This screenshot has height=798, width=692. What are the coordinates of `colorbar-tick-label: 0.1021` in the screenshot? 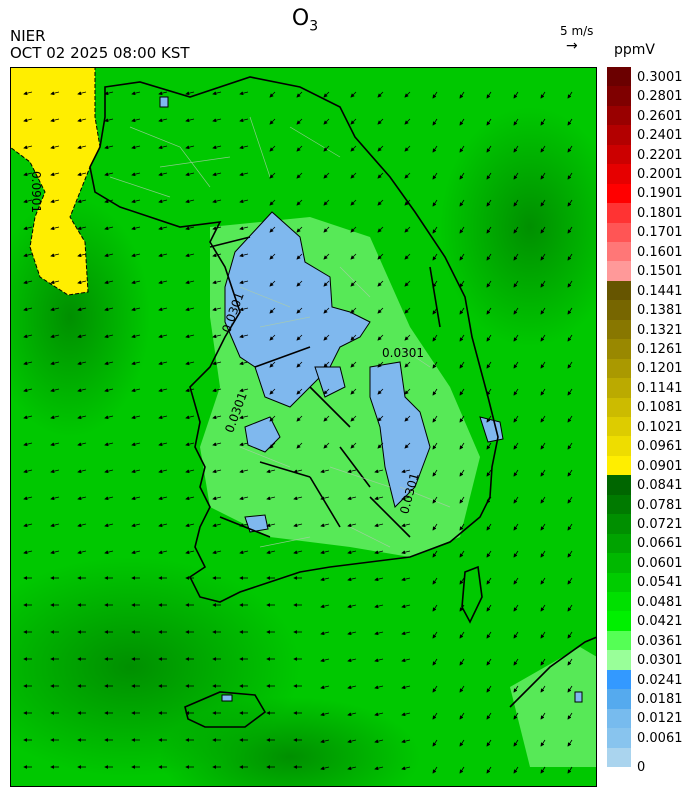 It's located at (660, 427).